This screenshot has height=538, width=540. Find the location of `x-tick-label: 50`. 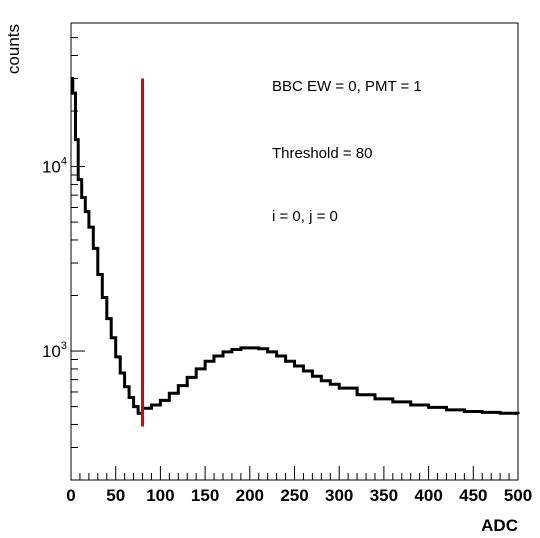

x-tick-label: 50 is located at coordinates (115, 495).